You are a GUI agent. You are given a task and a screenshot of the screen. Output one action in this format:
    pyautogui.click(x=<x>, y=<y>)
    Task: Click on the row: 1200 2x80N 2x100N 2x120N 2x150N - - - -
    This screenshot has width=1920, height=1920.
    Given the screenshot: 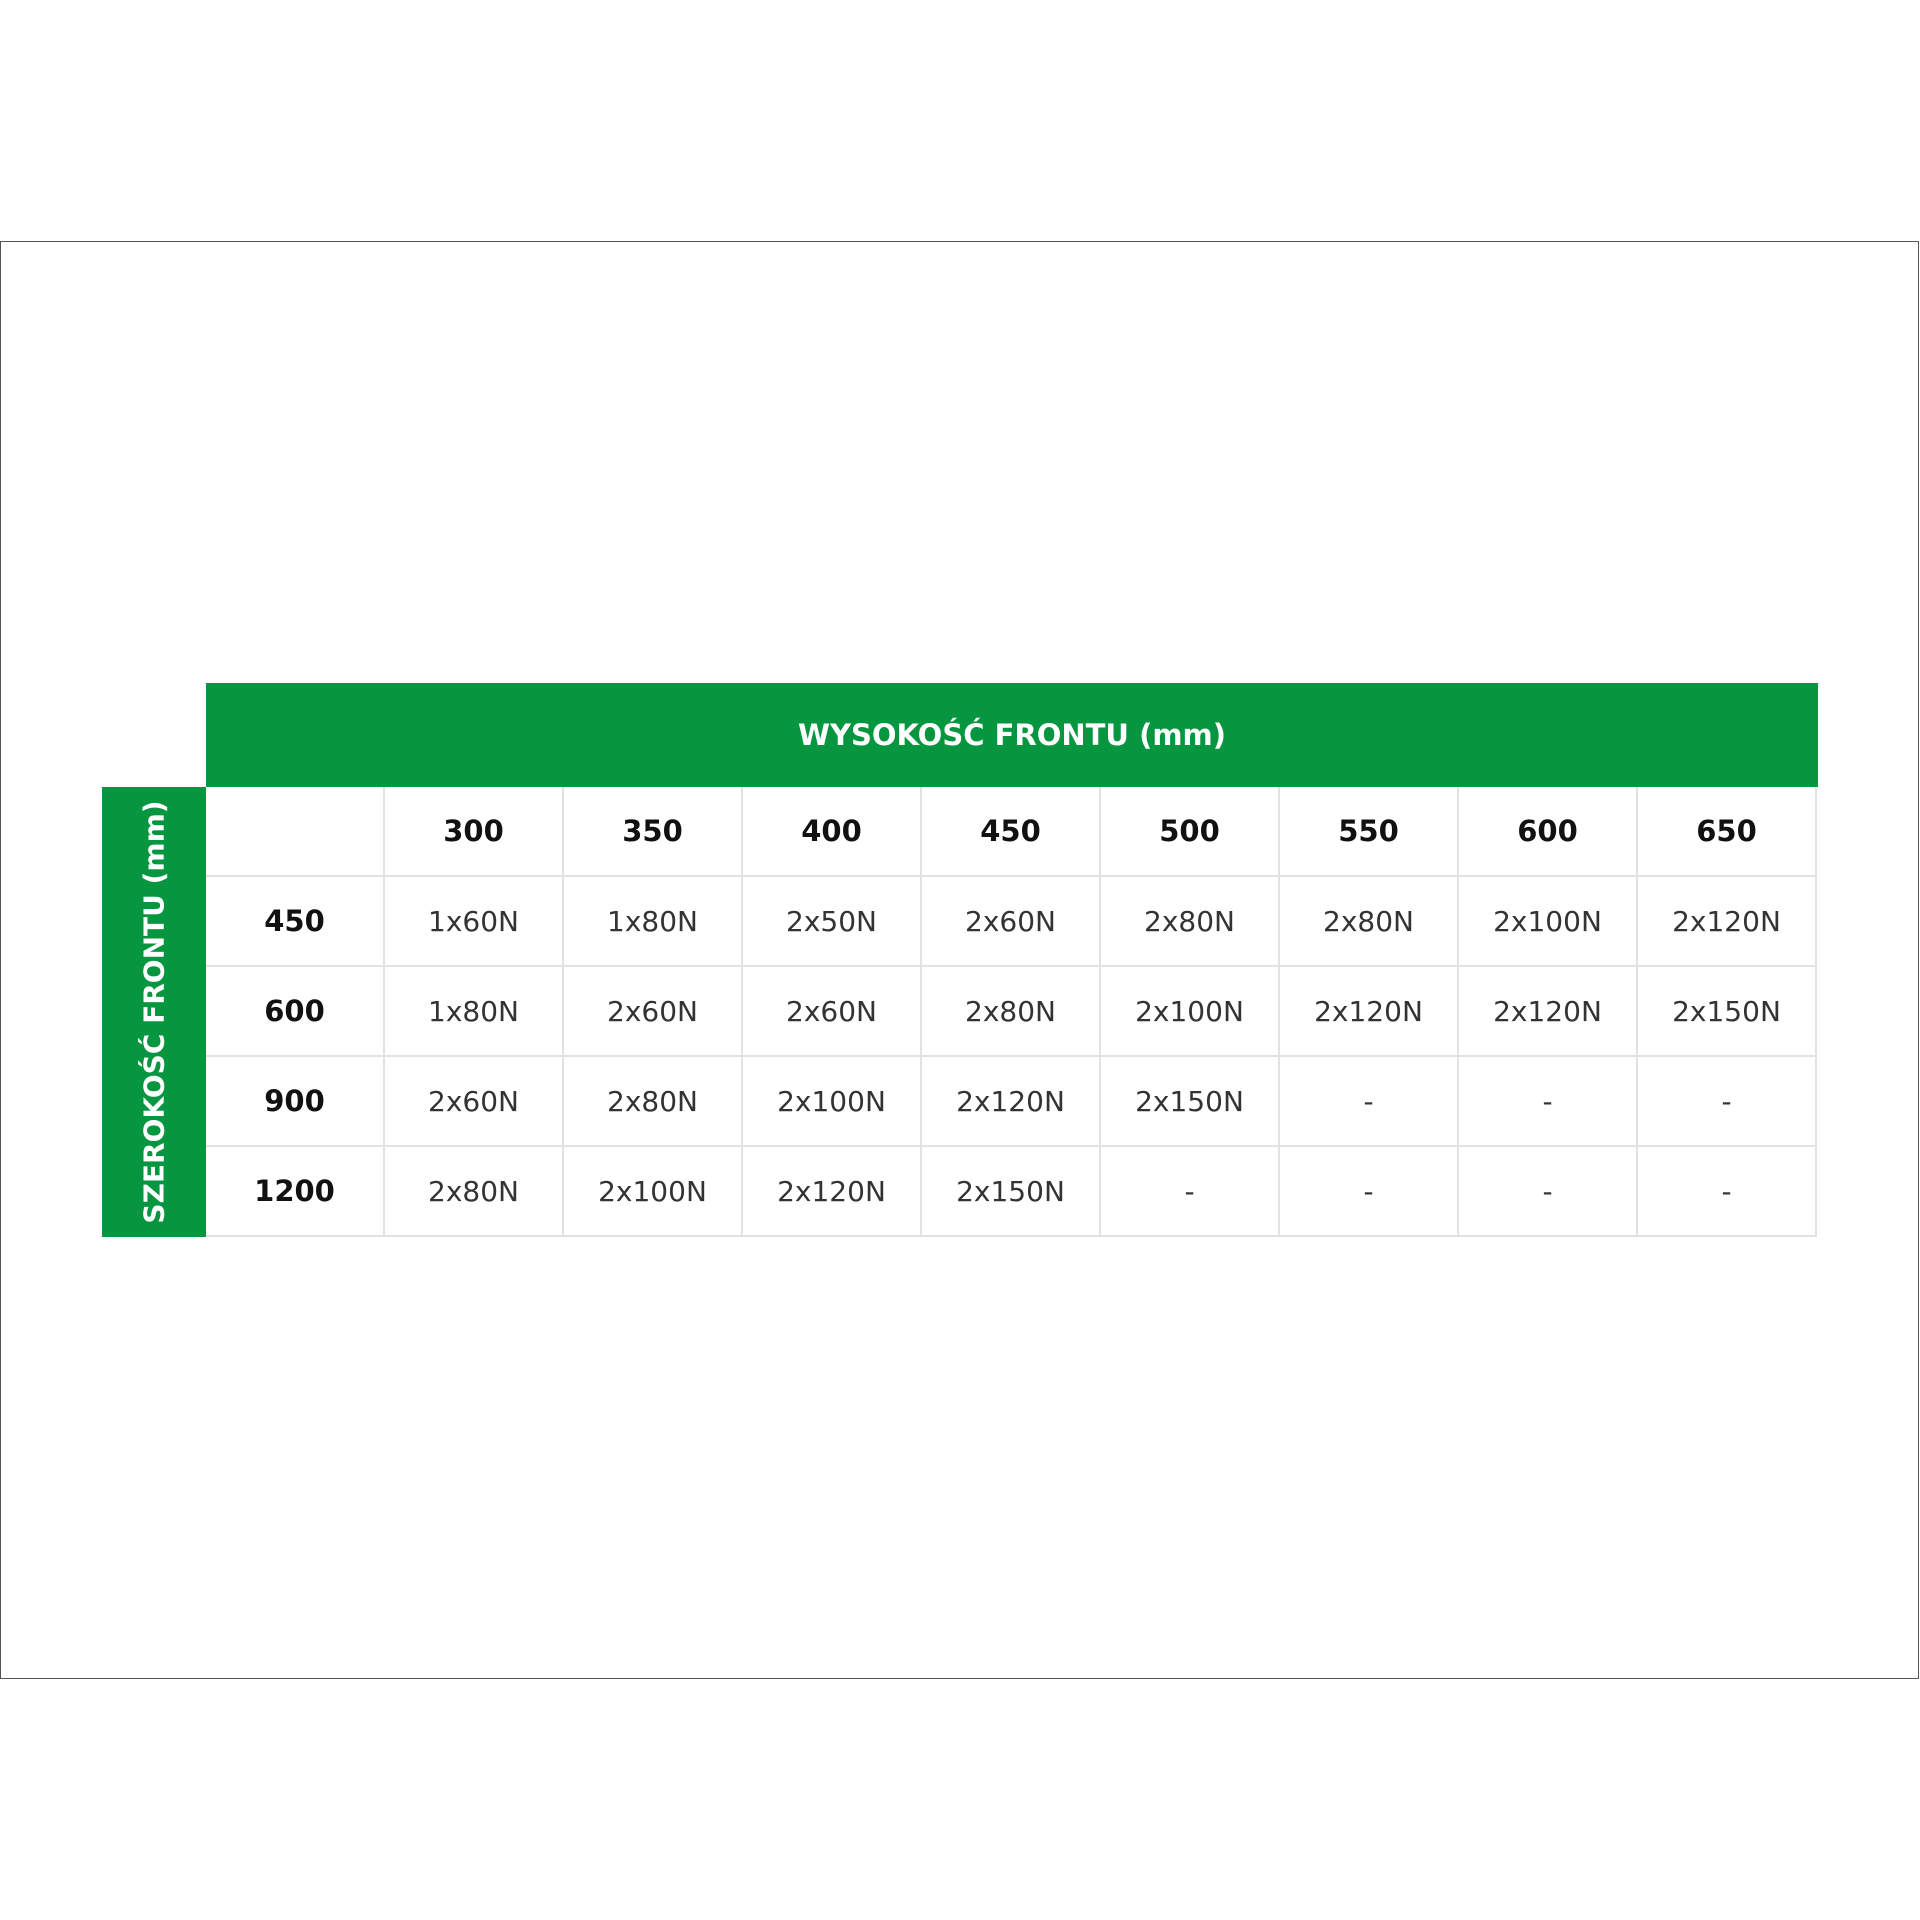 What is the action you would take?
    pyautogui.click(x=1011, y=1191)
    